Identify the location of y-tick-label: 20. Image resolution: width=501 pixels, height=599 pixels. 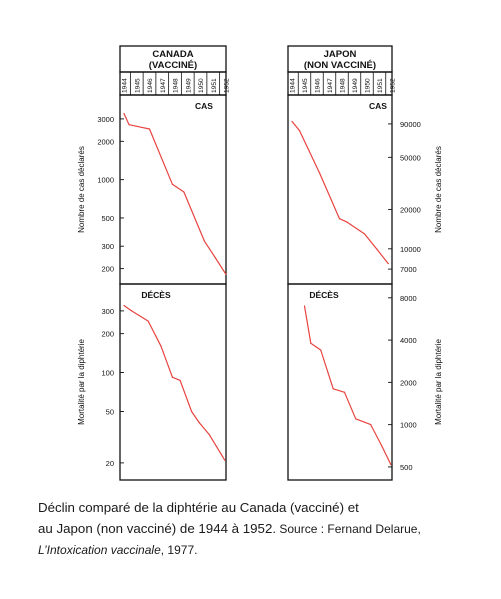
(110, 463).